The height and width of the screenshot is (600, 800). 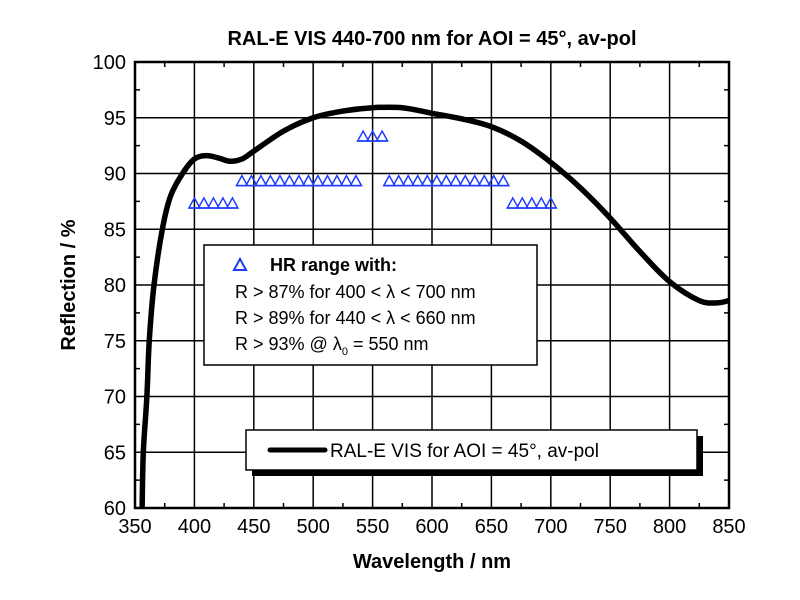 I want to click on x-tick-label: 600, so click(x=431, y=527).